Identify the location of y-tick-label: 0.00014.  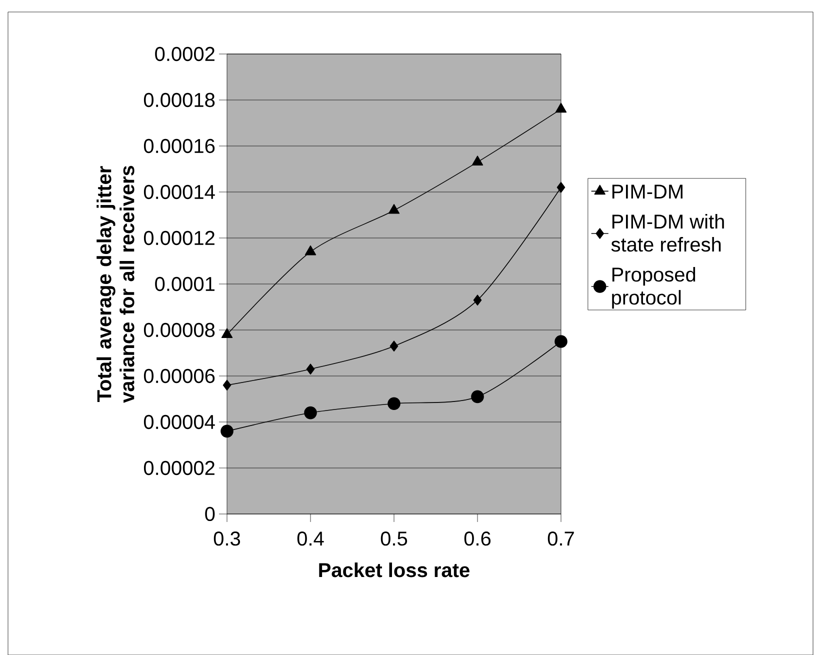
(179, 191).